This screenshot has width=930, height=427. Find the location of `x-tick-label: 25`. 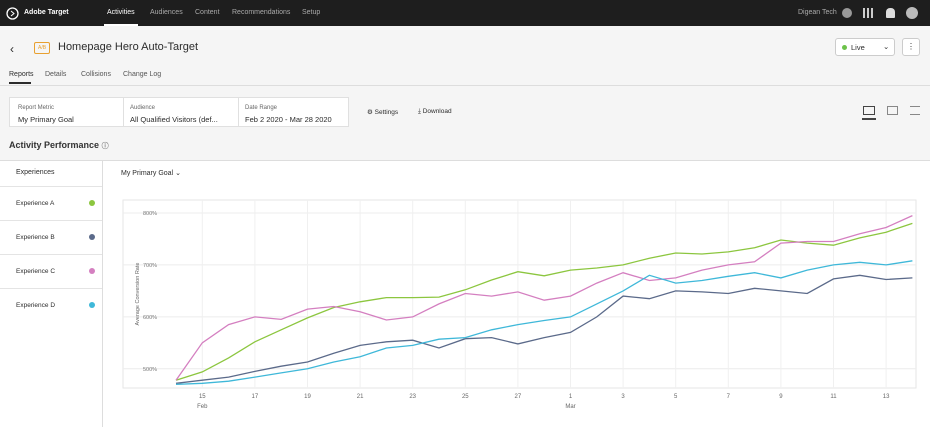

x-tick-label: 25 is located at coordinates (465, 397).